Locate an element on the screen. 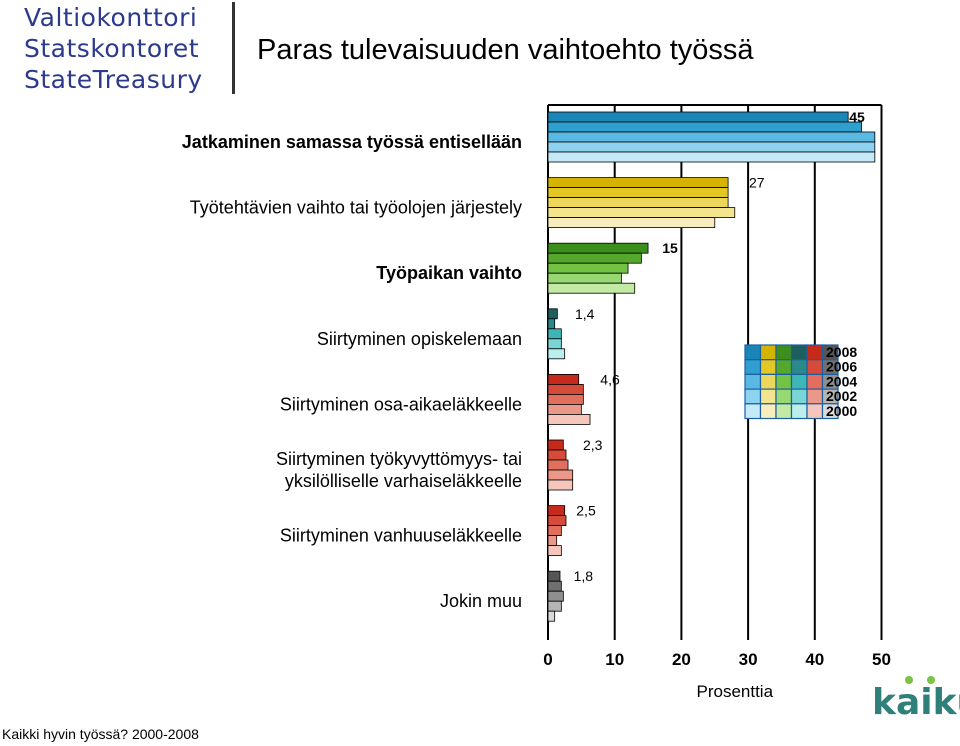 This screenshot has height=746, width=960. data-label: 2,5 is located at coordinates (586, 511).